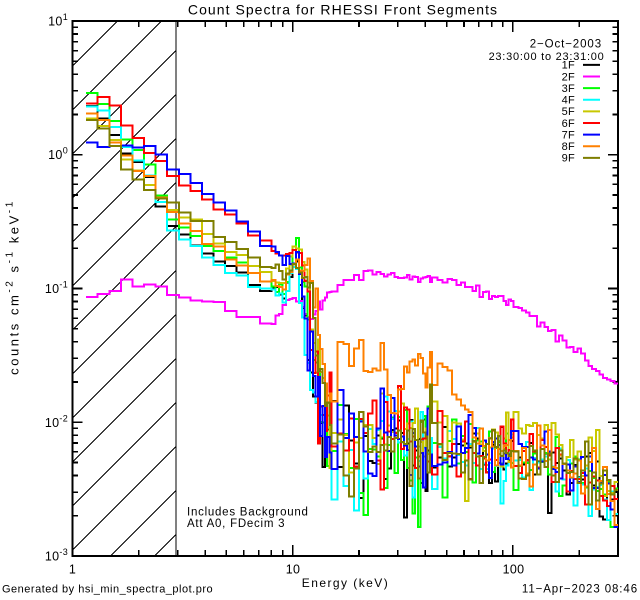  Describe the element at coordinates (293, 570) in the screenshot. I see `svg-text: 10` at that location.